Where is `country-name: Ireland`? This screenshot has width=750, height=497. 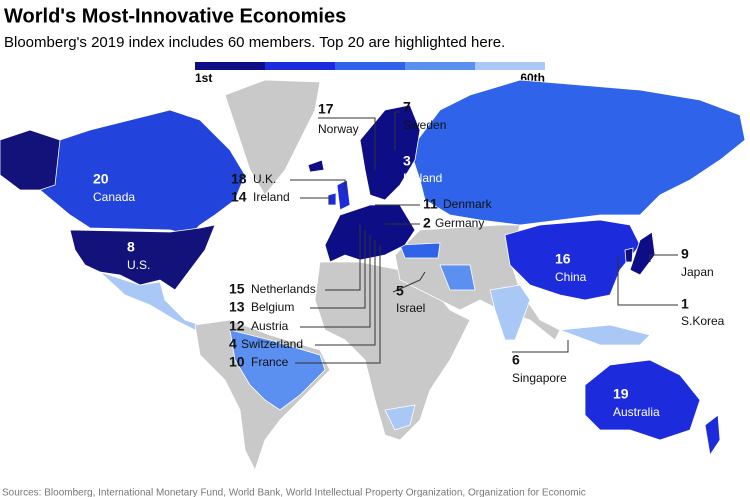
country-name: Ireland is located at coordinates (271, 197).